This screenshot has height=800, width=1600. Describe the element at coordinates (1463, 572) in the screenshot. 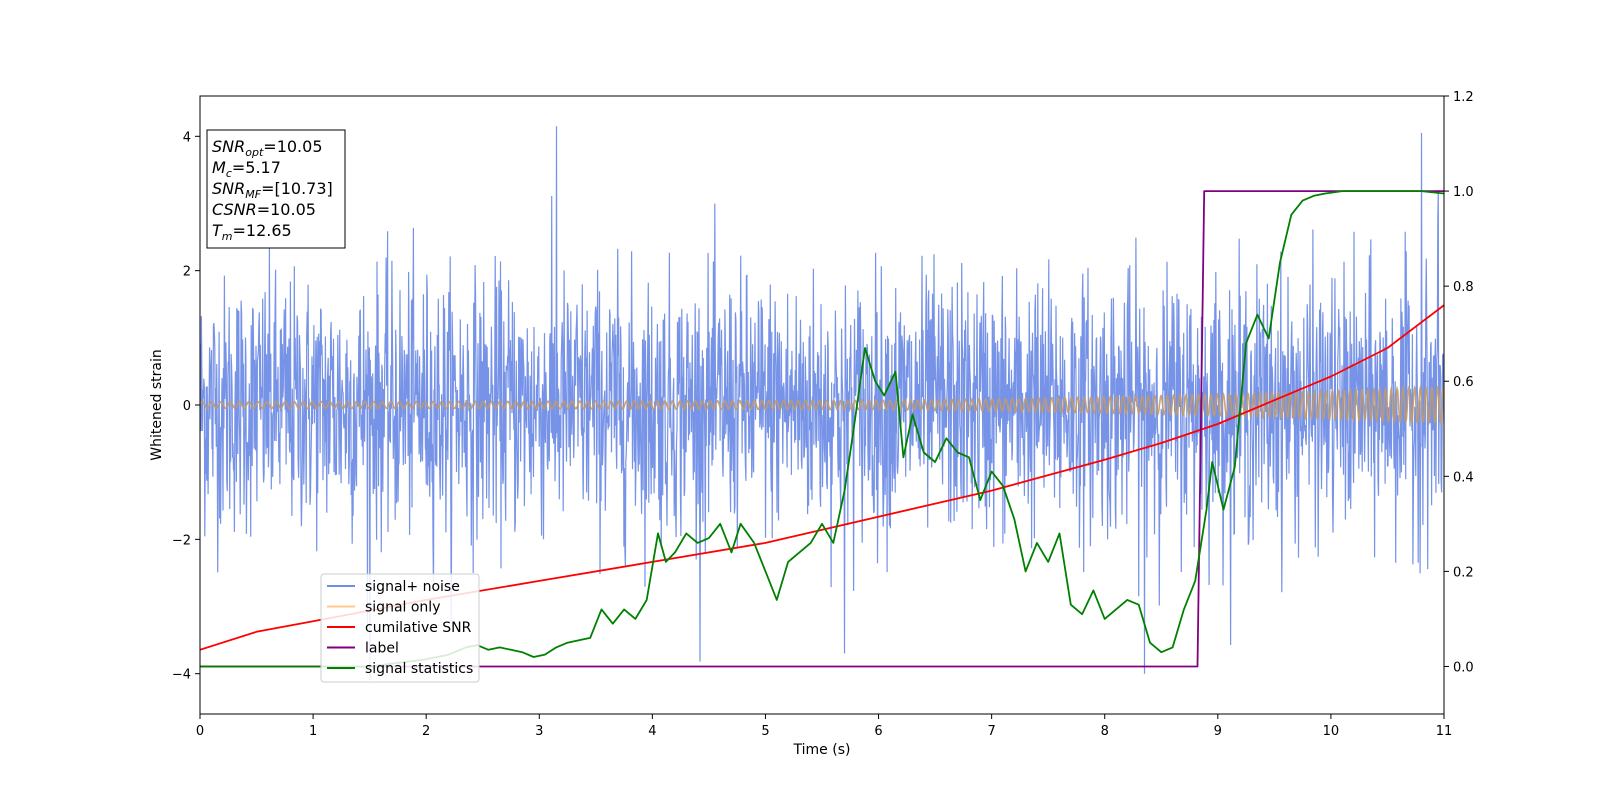

I see `y2-tick-label: 0.2` at that location.